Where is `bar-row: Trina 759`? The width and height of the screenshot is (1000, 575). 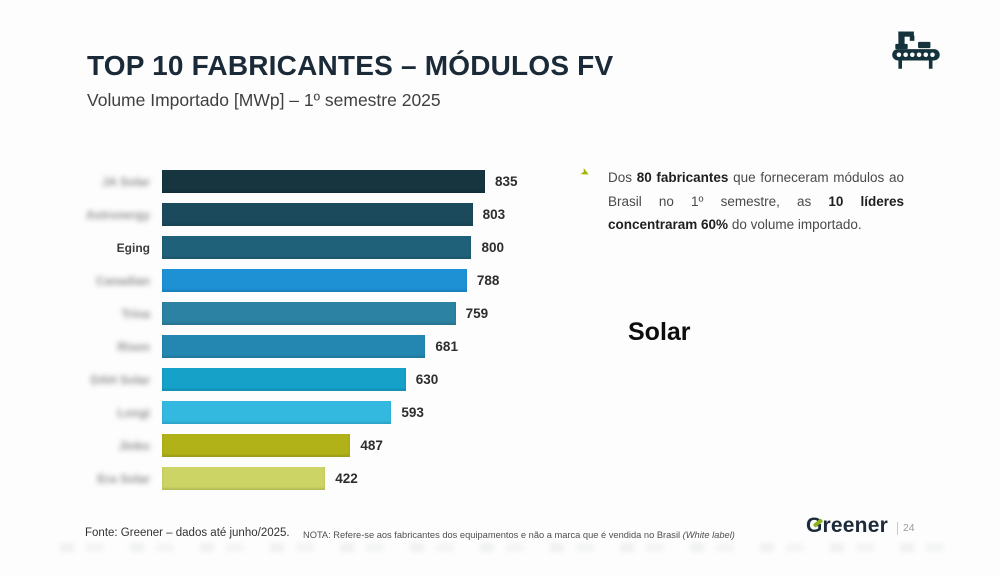 bar-row: Trina 759 is located at coordinates (315, 313).